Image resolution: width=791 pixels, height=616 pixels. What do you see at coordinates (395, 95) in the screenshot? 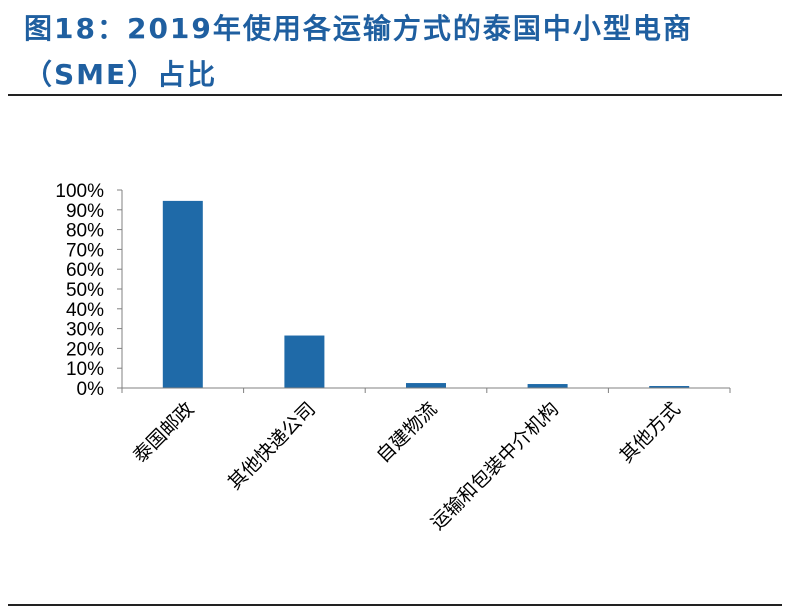
I see `top-divider` at bounding box center [395, 95].